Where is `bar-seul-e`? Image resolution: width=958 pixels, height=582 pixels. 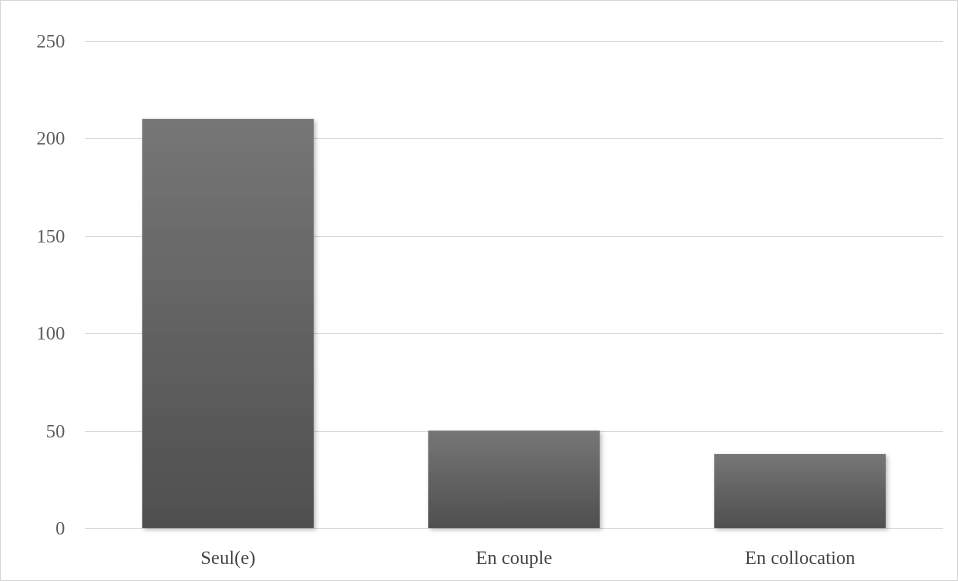 bar-seul-e is located at coordinates (228, 323).